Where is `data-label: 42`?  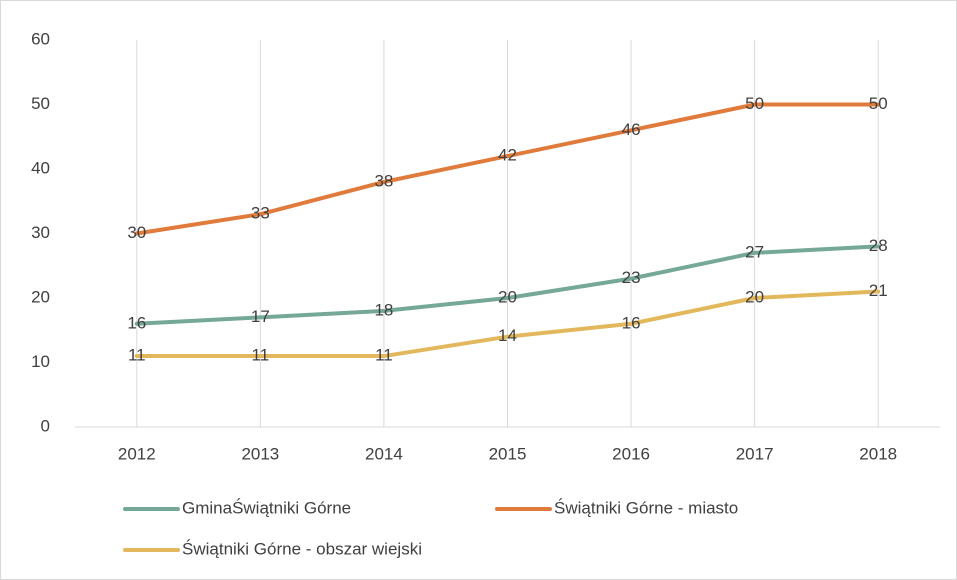 data-label: 42 is located at coordinates (507, 155).